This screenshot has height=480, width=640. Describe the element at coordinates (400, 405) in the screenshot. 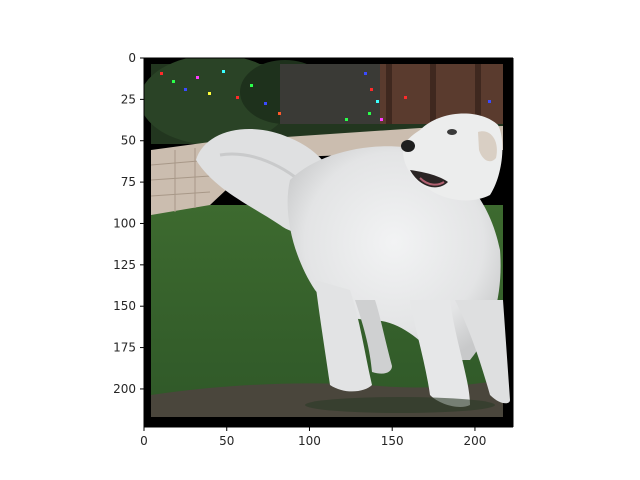

I see `dog-shadow` at that location.